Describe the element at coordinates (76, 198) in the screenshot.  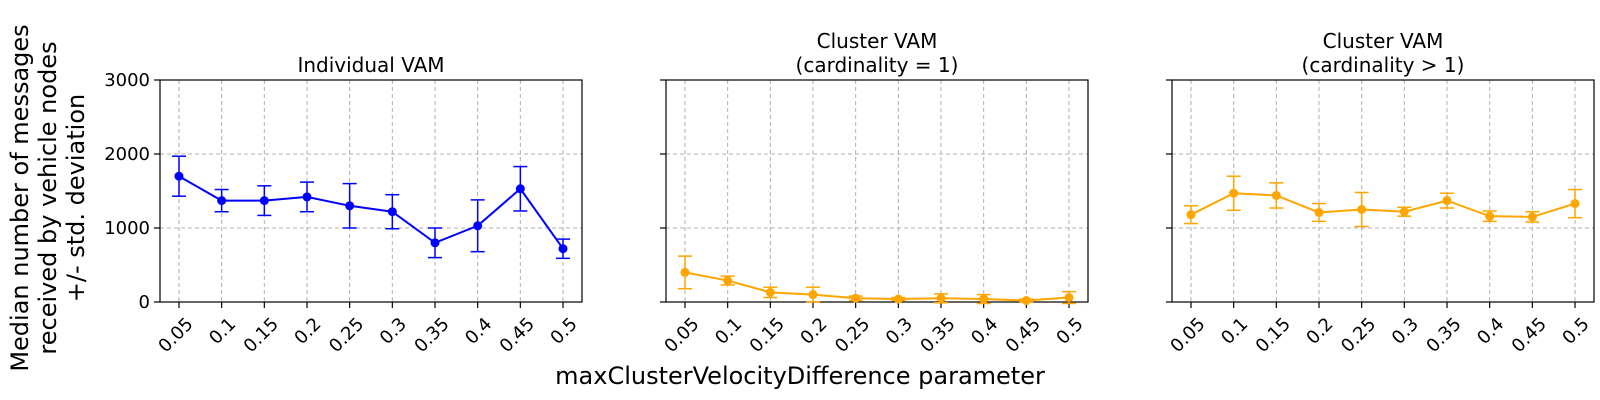
I see `y-axis-label-line-3: +/- std. deviation` at that location.